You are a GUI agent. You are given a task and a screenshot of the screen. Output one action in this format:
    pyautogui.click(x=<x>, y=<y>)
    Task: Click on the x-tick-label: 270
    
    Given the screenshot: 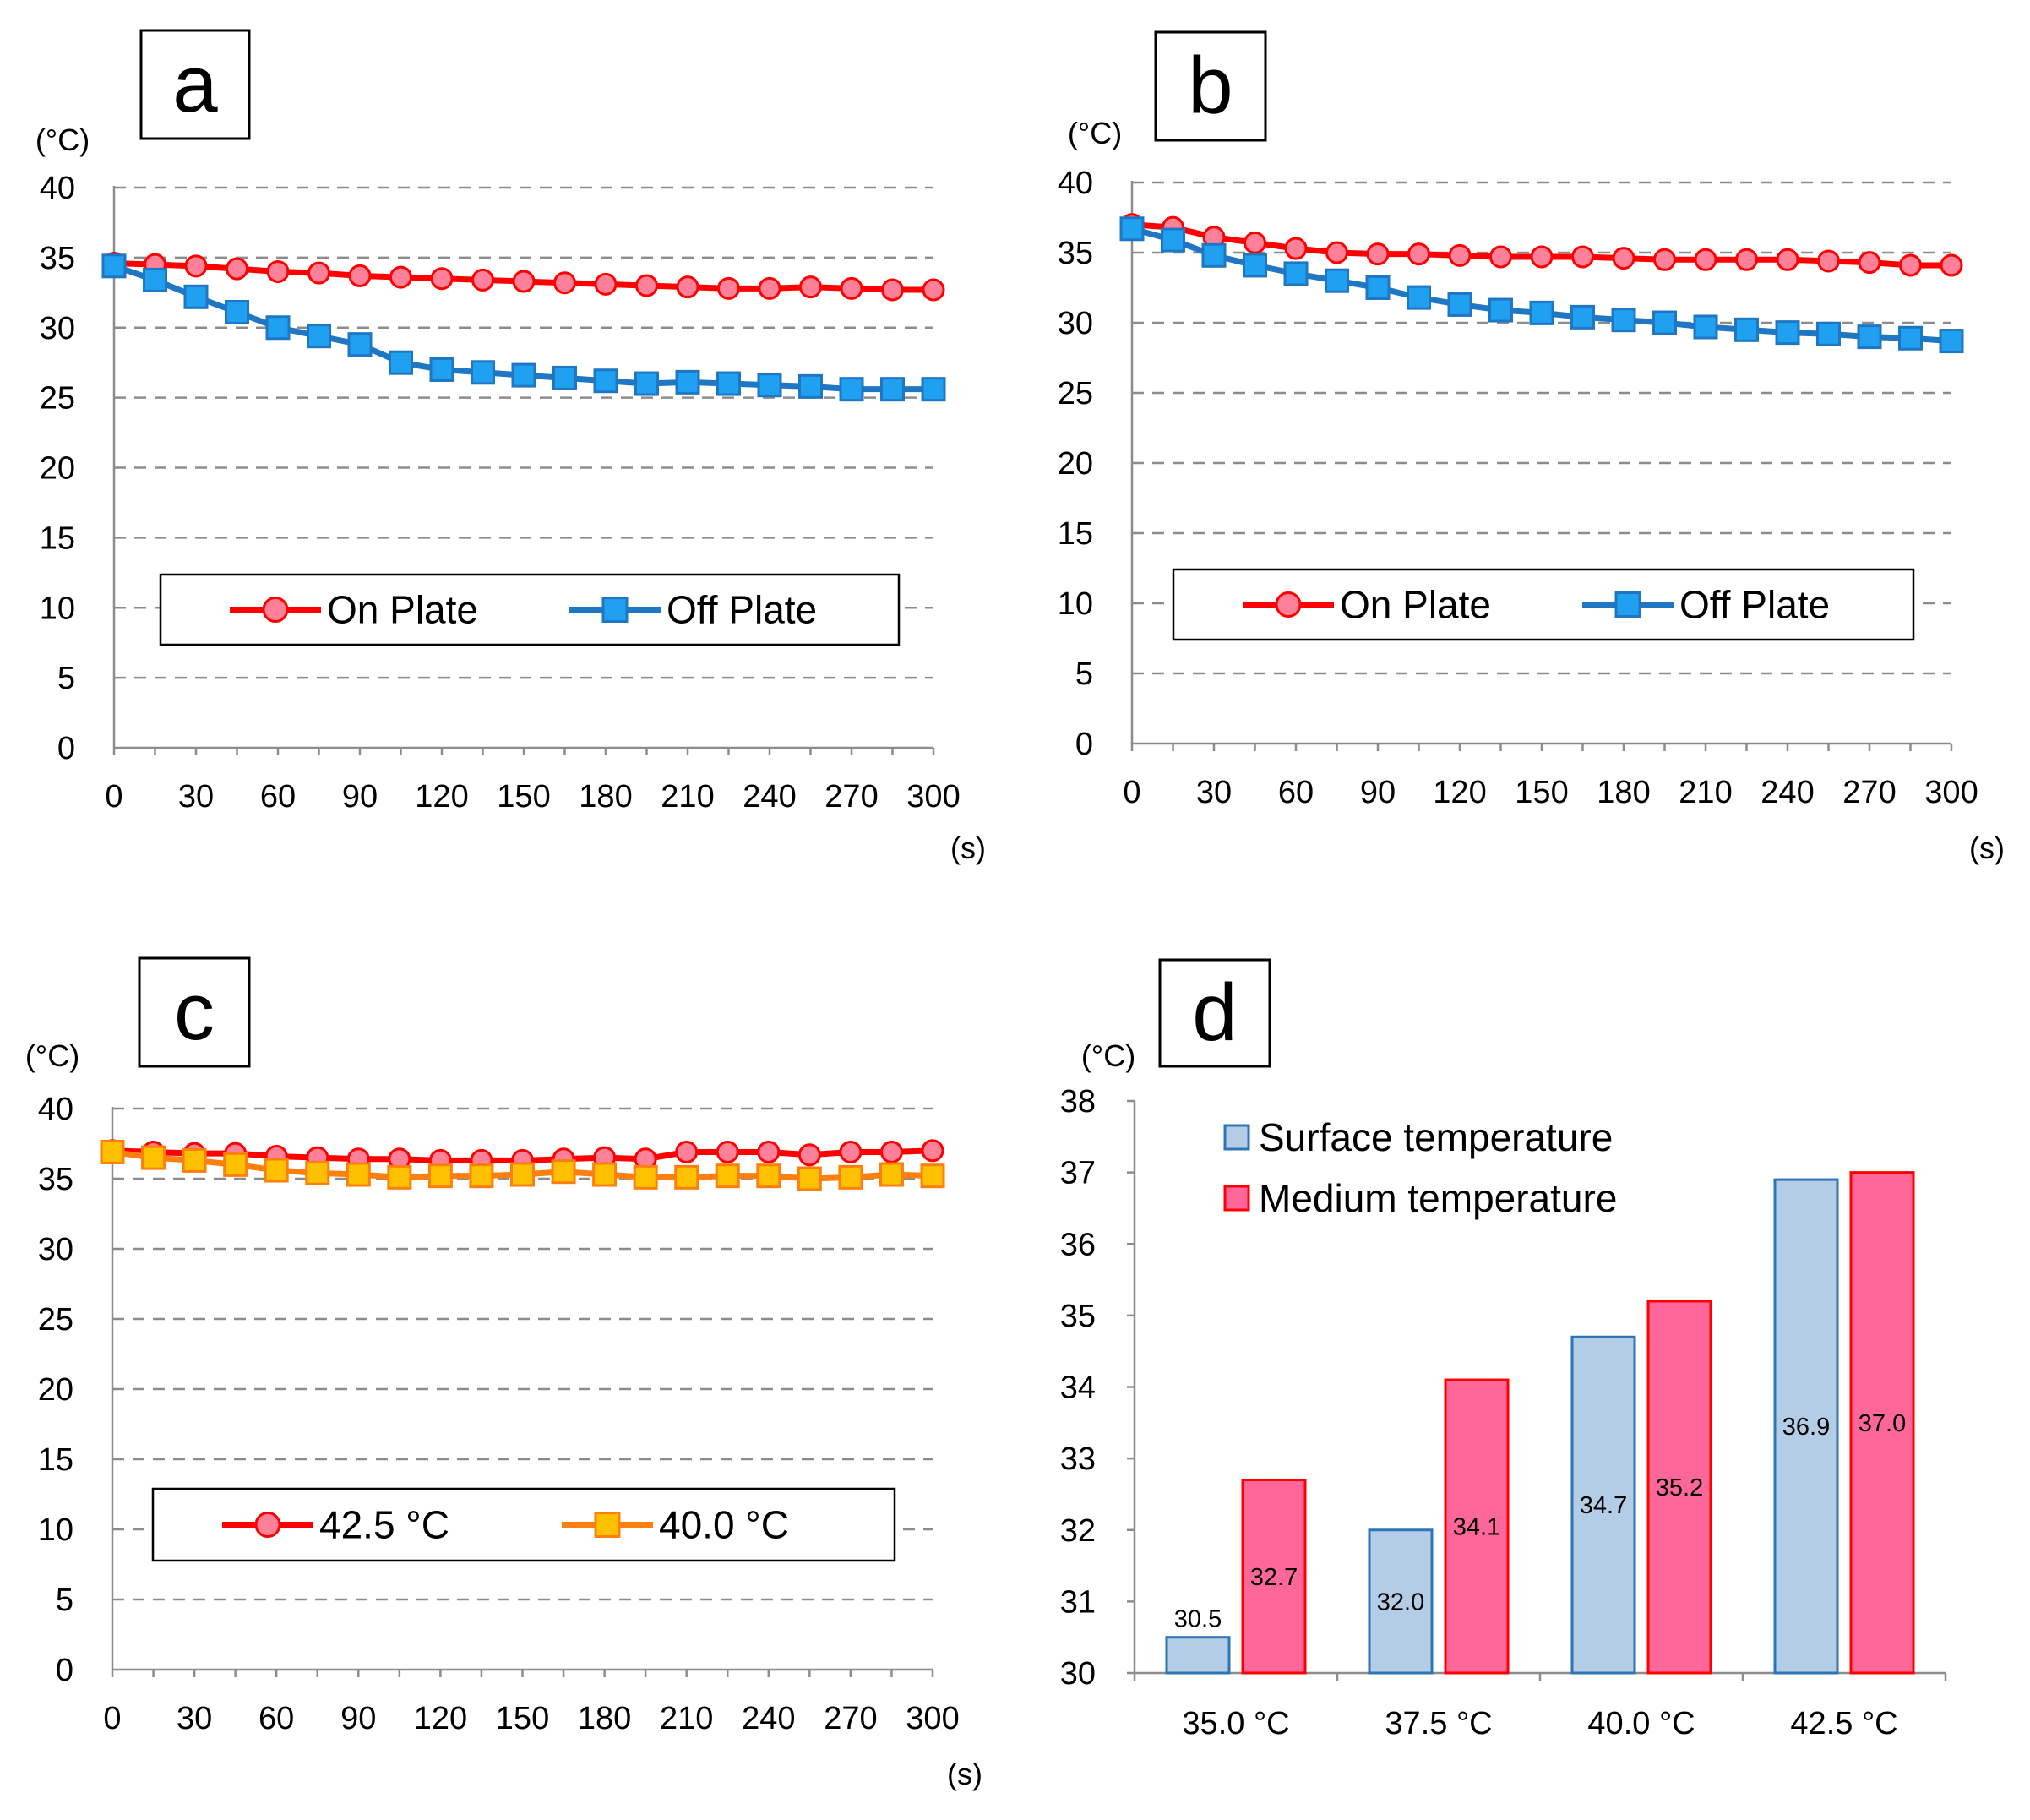 What is the action you would take?
    pyautogui.click(x=852, y=797)
    